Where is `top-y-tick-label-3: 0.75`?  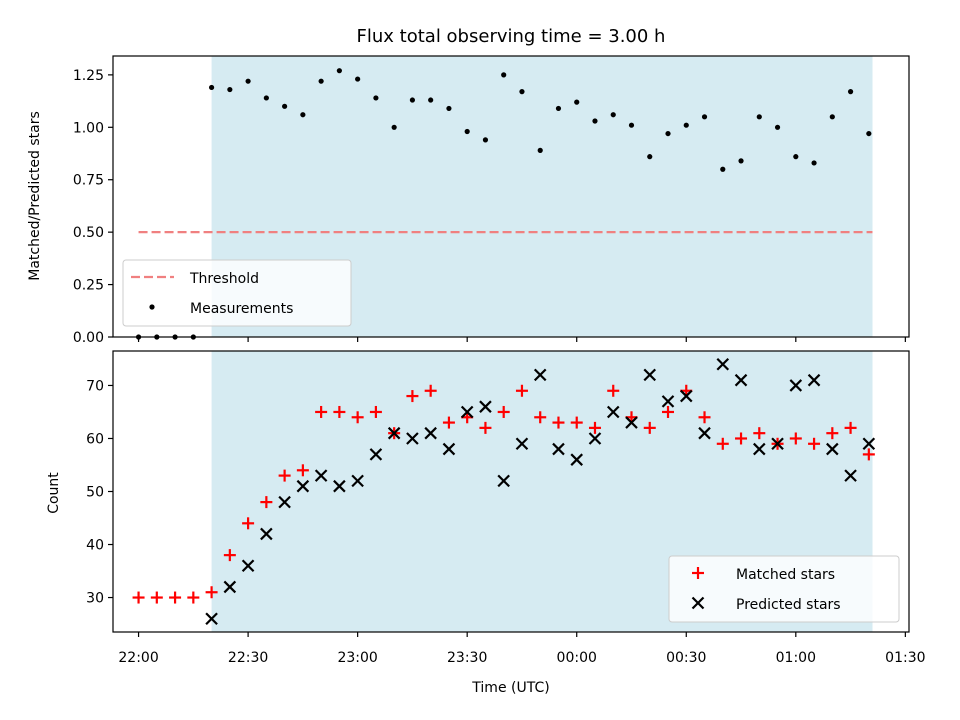
top-y-tick-label-3: 0.75 is located at coordinates (88, 181).